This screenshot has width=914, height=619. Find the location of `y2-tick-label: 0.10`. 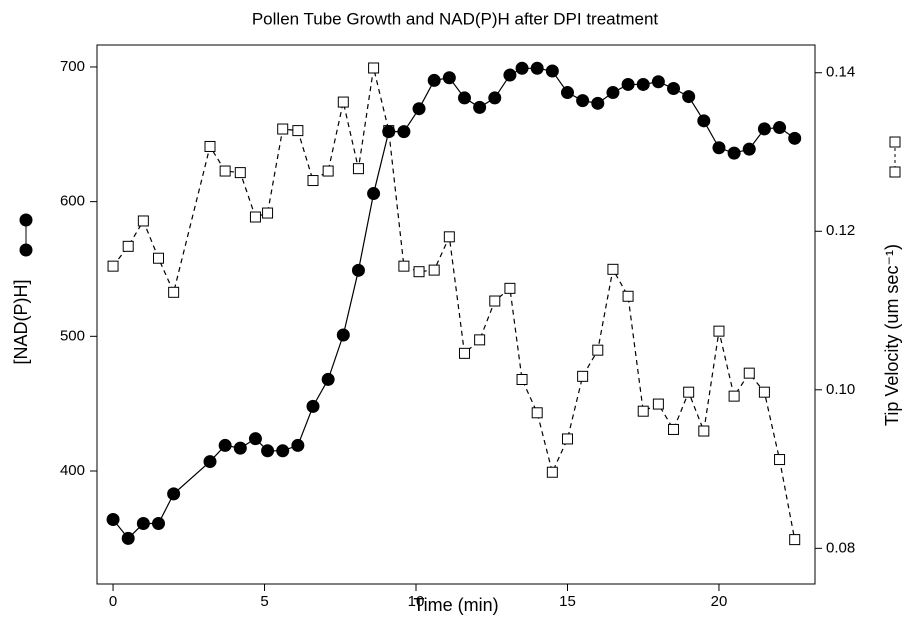

y2-tick-label: 0.10 is located at coordinates (840, 389).